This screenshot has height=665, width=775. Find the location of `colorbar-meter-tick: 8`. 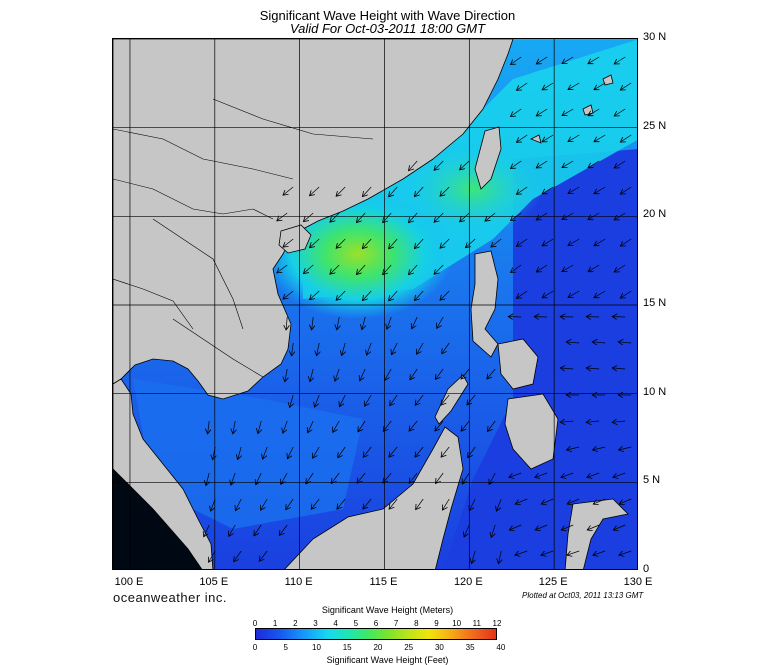

colorbar-meter-tick: 8 is located at coordinates (416, 623).